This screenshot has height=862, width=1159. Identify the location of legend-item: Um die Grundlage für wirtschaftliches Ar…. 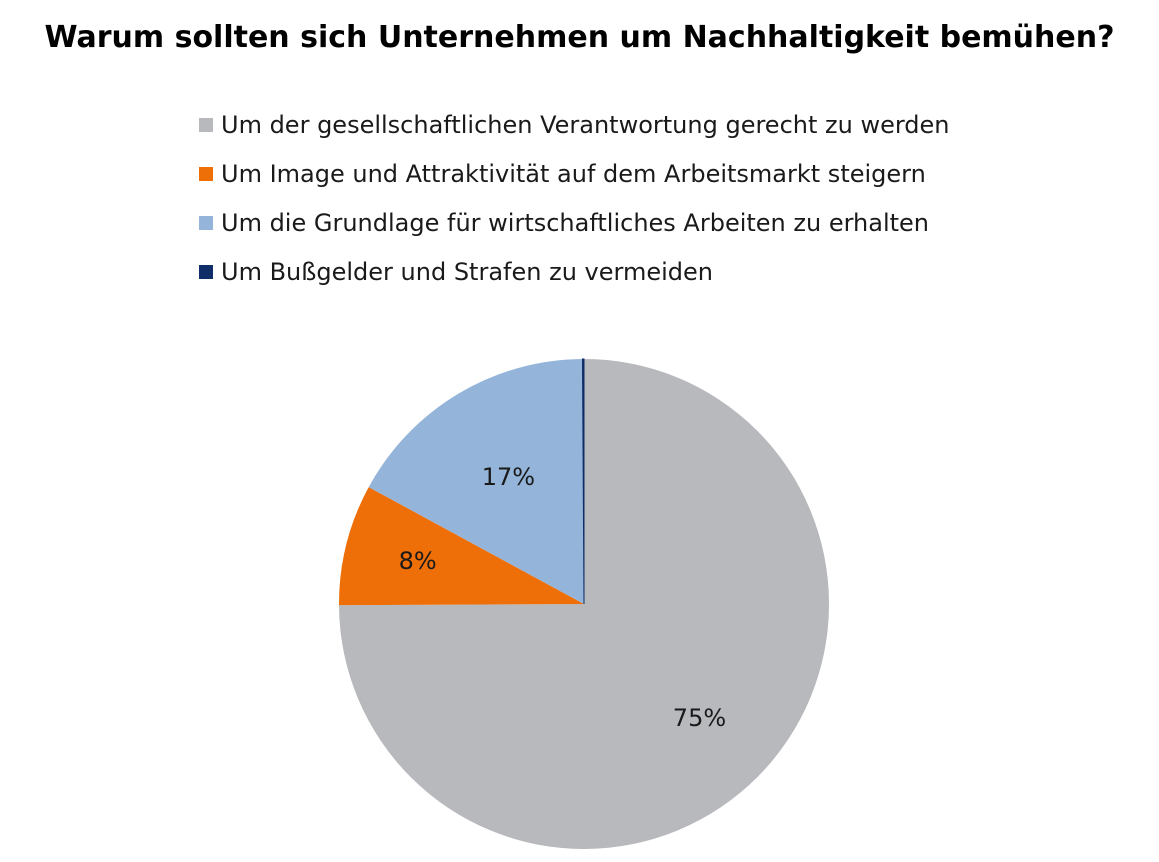
(574, 222).